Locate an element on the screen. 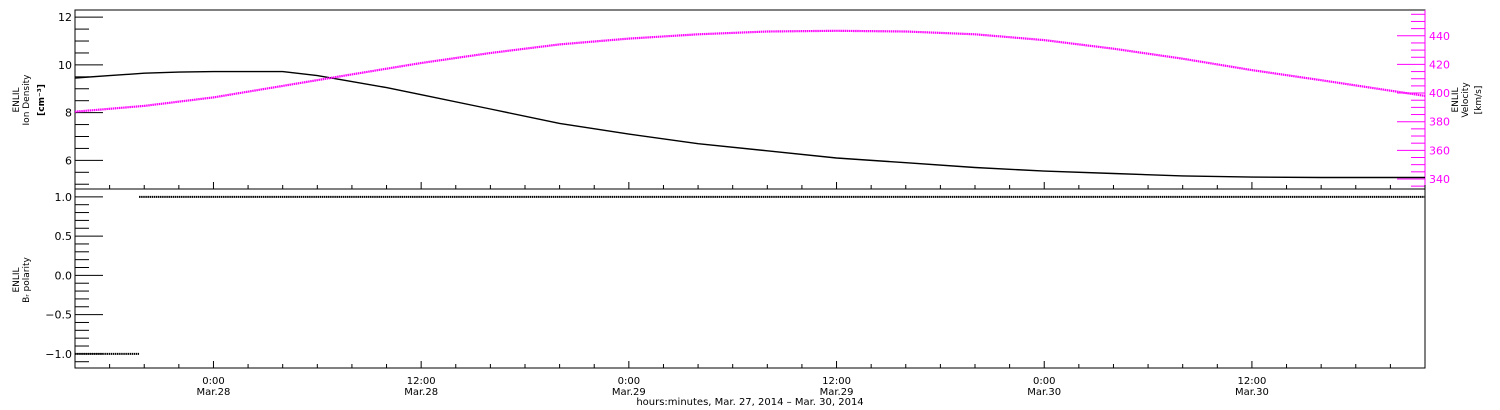 The width and height of the screenshot is (1500, 410). density-tick-label: 12 is located at coordinates (65, 17).